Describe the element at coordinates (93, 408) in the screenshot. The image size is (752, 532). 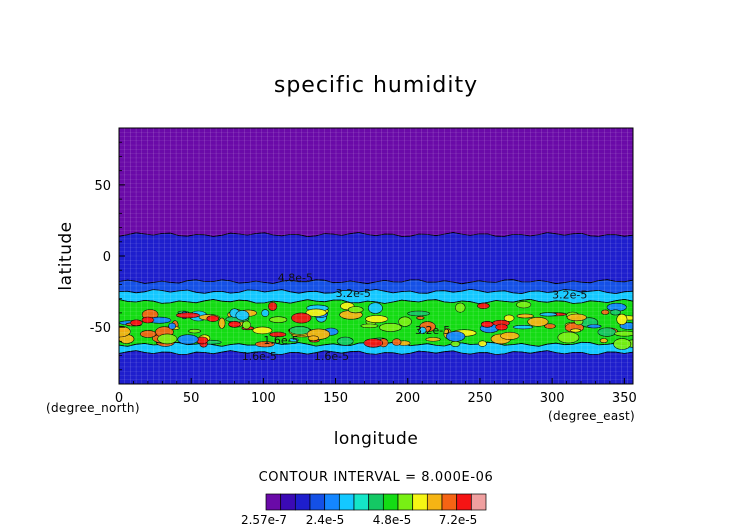
I see `y-axis-units: (degree_north)` at that location.